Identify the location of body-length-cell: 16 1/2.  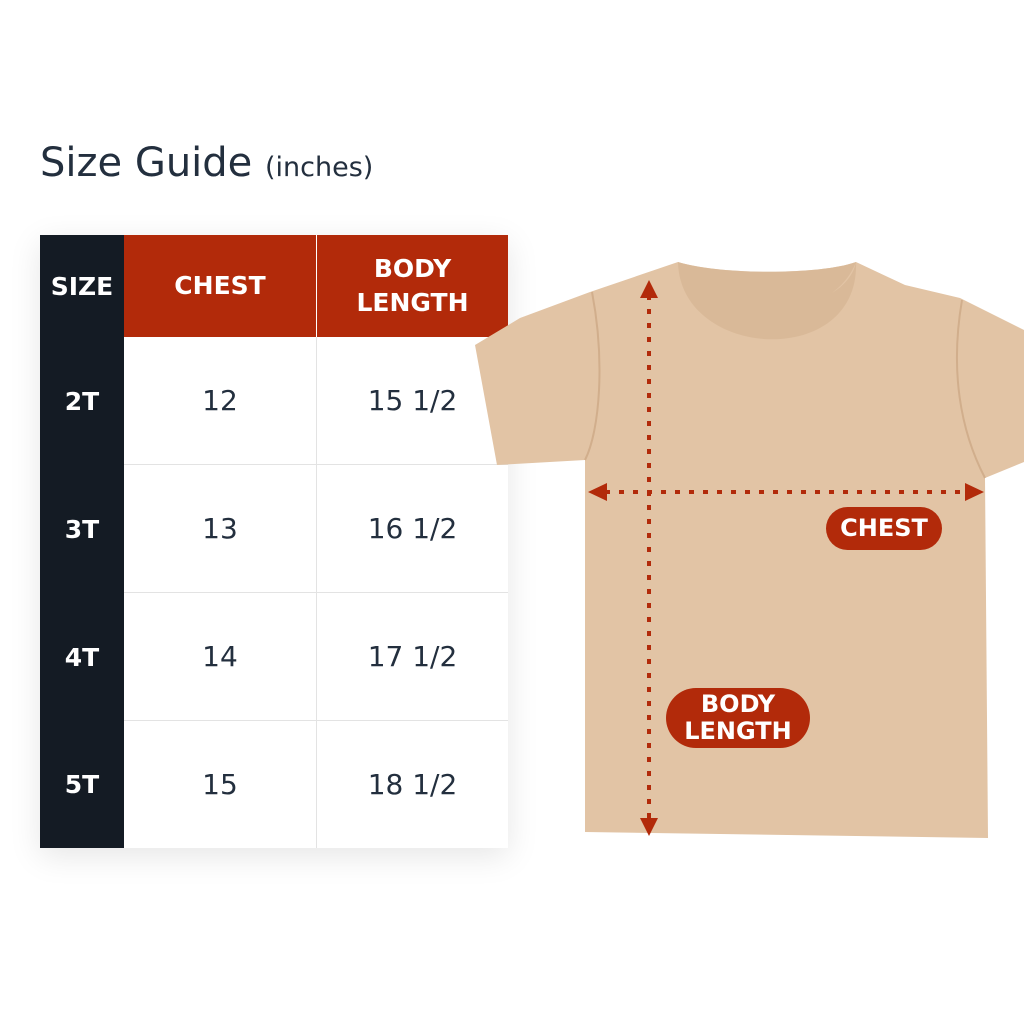
(412, 529).